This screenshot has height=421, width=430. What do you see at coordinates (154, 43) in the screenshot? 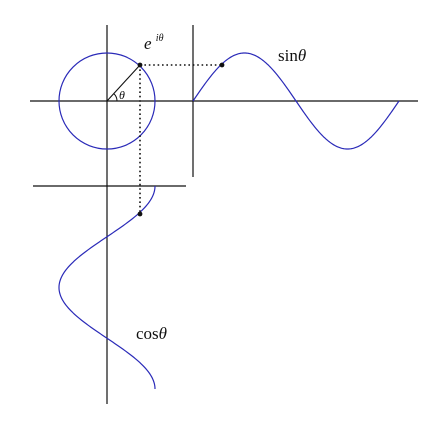
I see `exp-label: e iθ` at bounding box center [154, 43].